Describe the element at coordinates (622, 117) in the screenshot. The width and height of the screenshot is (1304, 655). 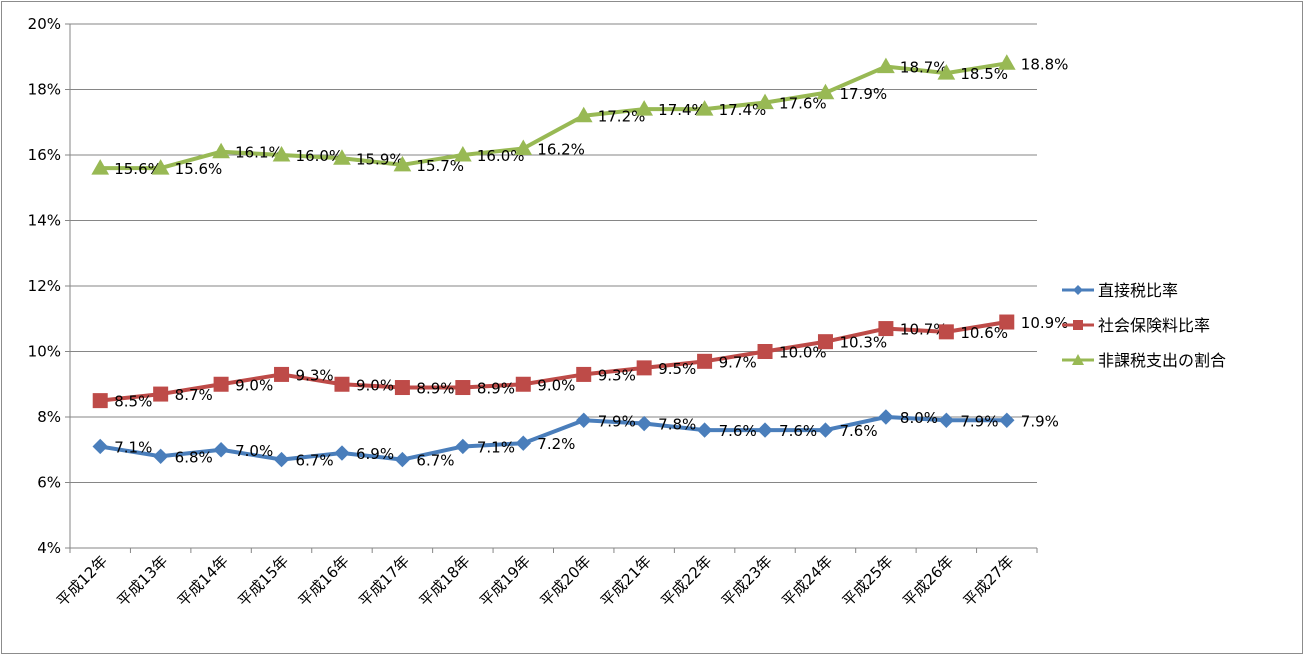
I see `data-label: 17.2%` at that location.